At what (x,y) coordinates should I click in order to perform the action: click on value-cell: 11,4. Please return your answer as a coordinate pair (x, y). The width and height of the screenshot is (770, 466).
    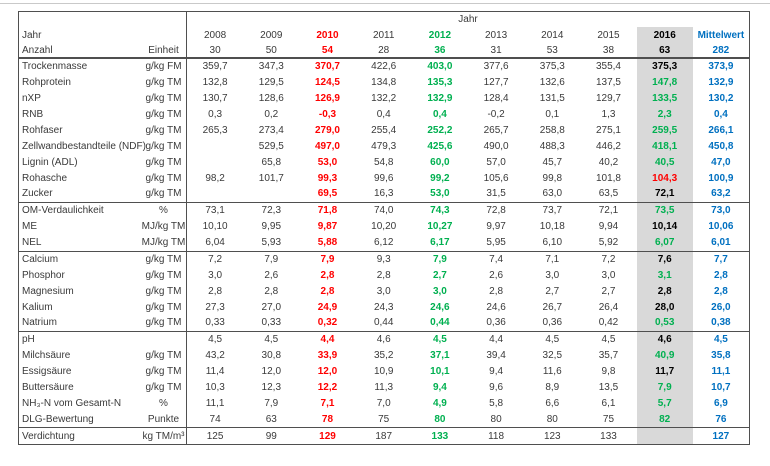
    Looking at the image, I should click on (215, 372).